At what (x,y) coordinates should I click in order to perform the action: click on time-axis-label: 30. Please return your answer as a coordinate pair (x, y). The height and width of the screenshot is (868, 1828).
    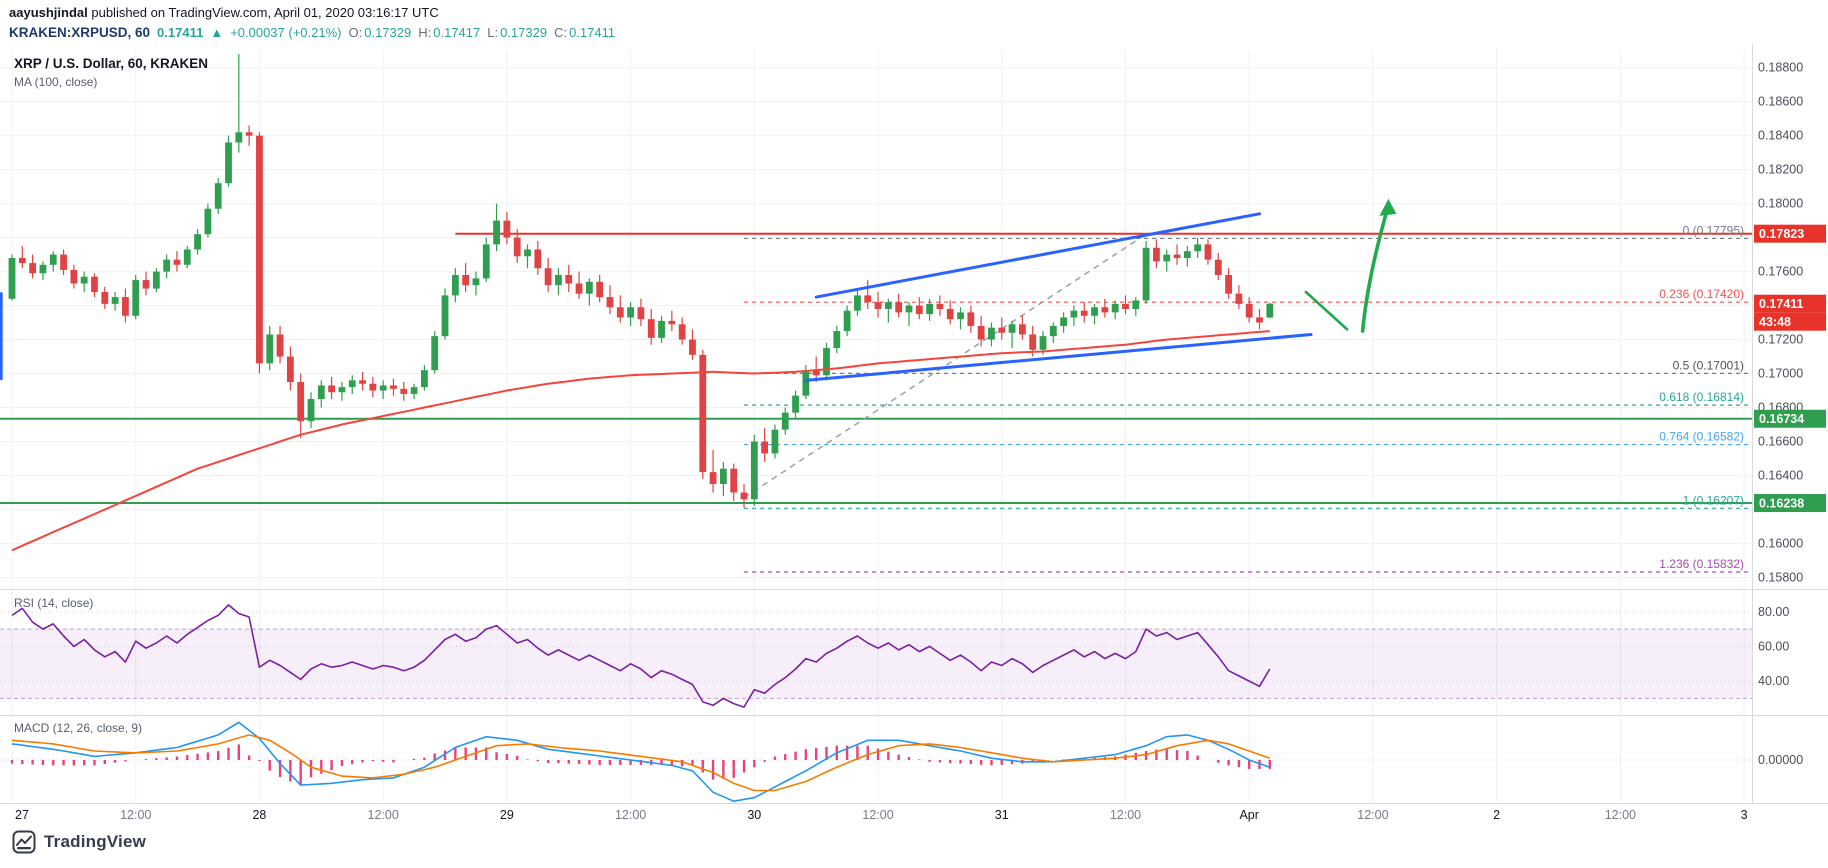
    Looking at the image, I should click on (754, 815).